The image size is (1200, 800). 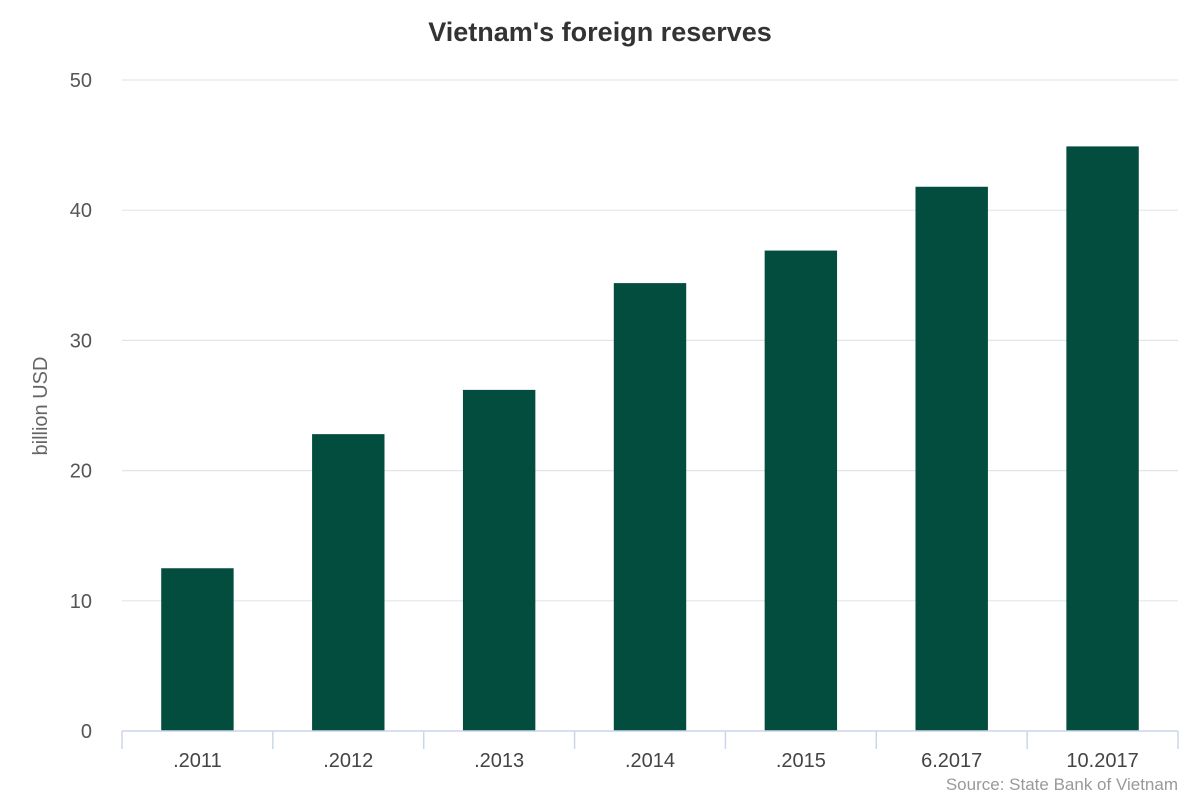 What do you see at coordinates (650, 739) in the screenshot?
I see `x-axis` at bounding box center [650, 739].